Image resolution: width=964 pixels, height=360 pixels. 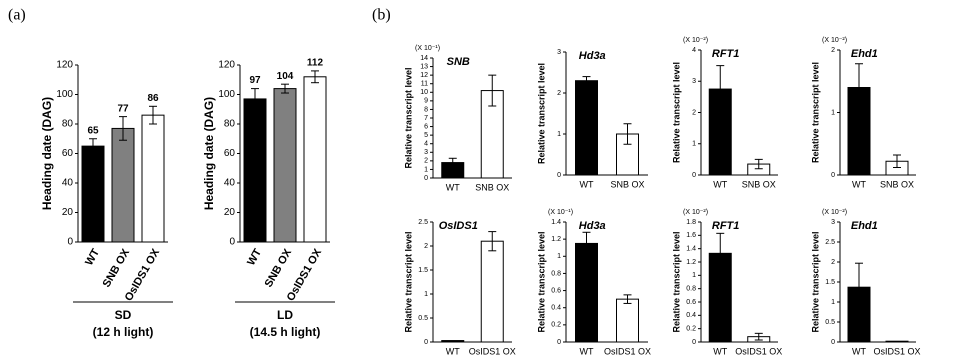 What do you see at coordinates (426, 101) in the screenshot?
I see `y-tick-label: 9` at bounding box center [426, 101].